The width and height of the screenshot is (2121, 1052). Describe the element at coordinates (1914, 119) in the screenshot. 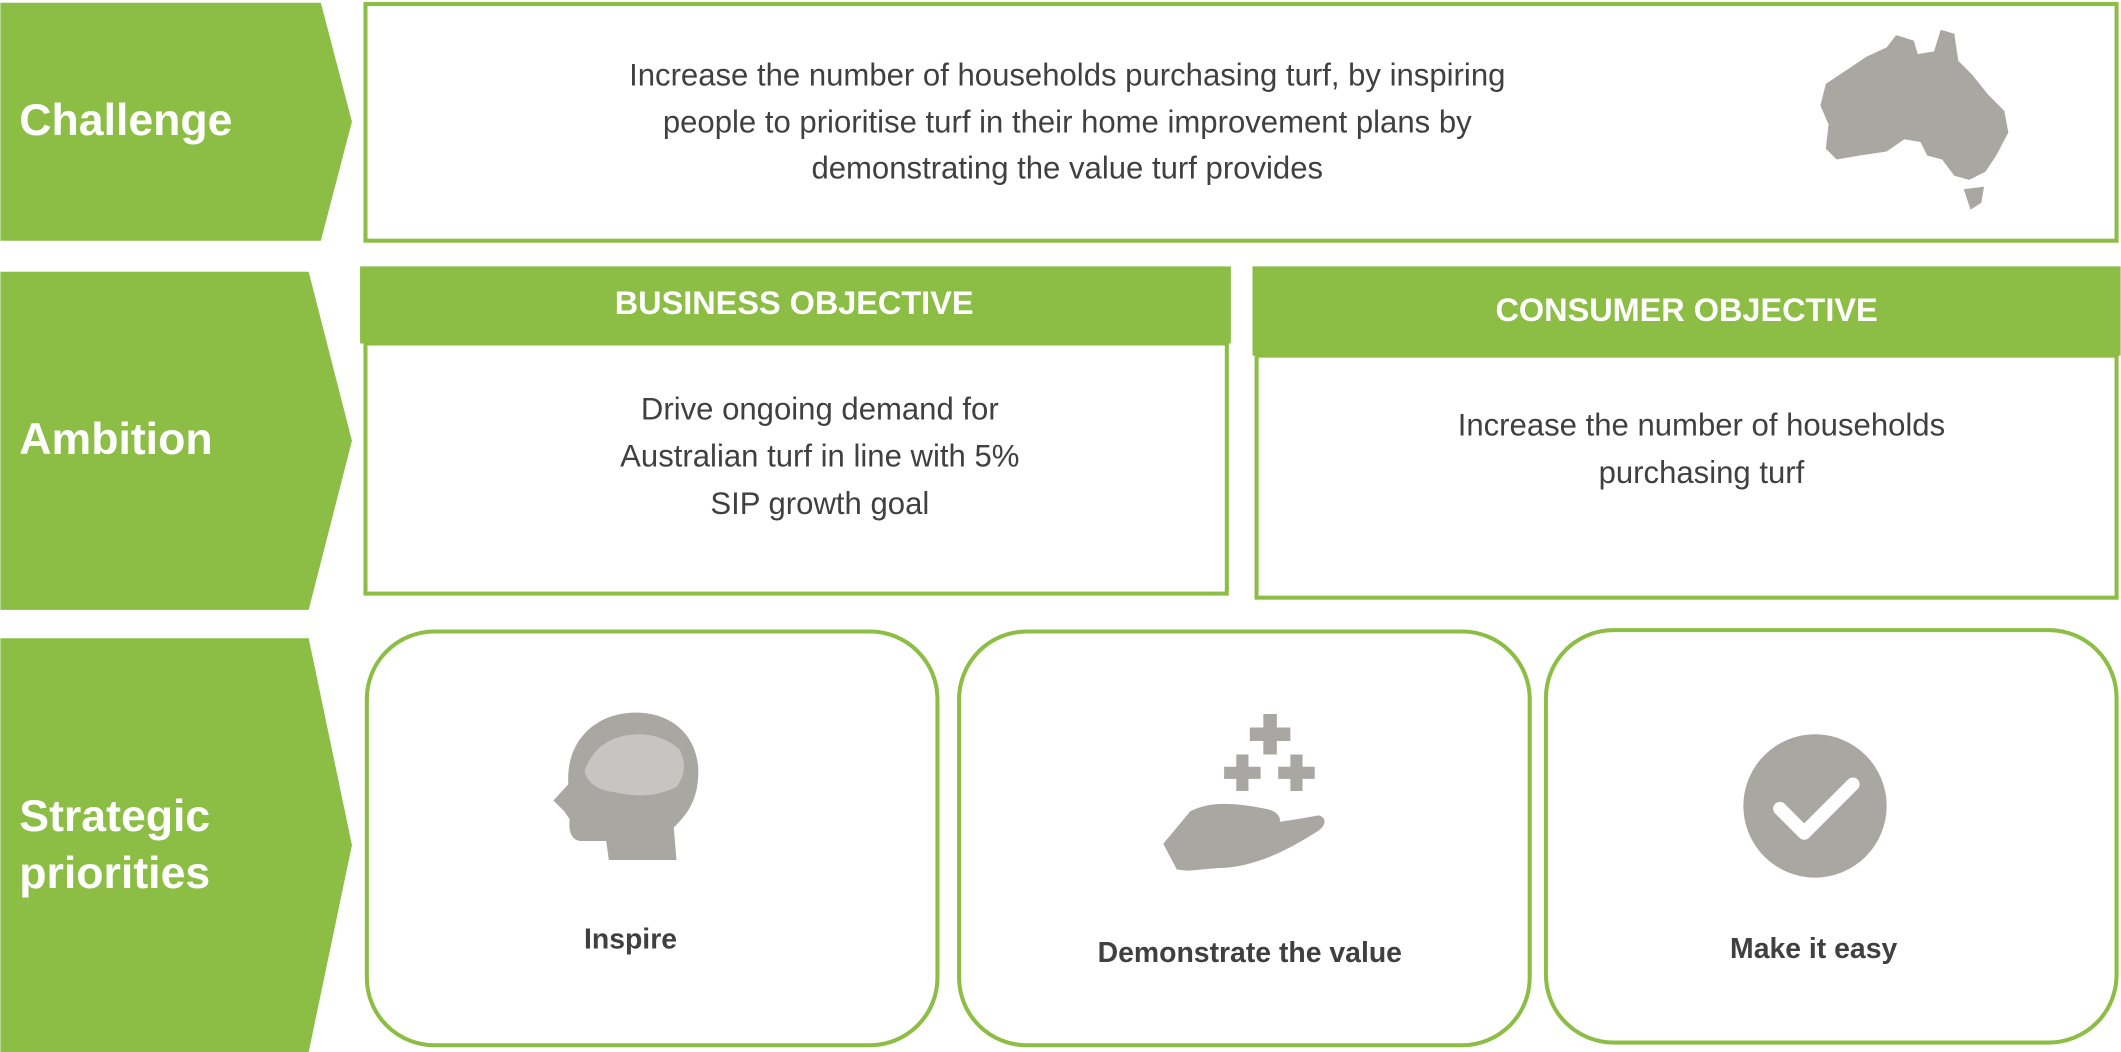

I see `australia-map` at that location.